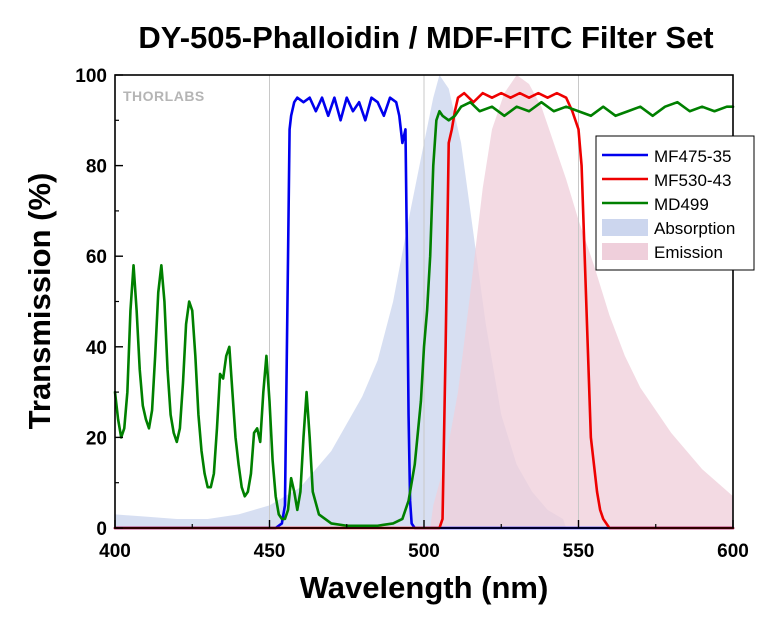 This screenshot has width=780, height=630. I want to click on y-tick-label: 20, so click(96, 438).